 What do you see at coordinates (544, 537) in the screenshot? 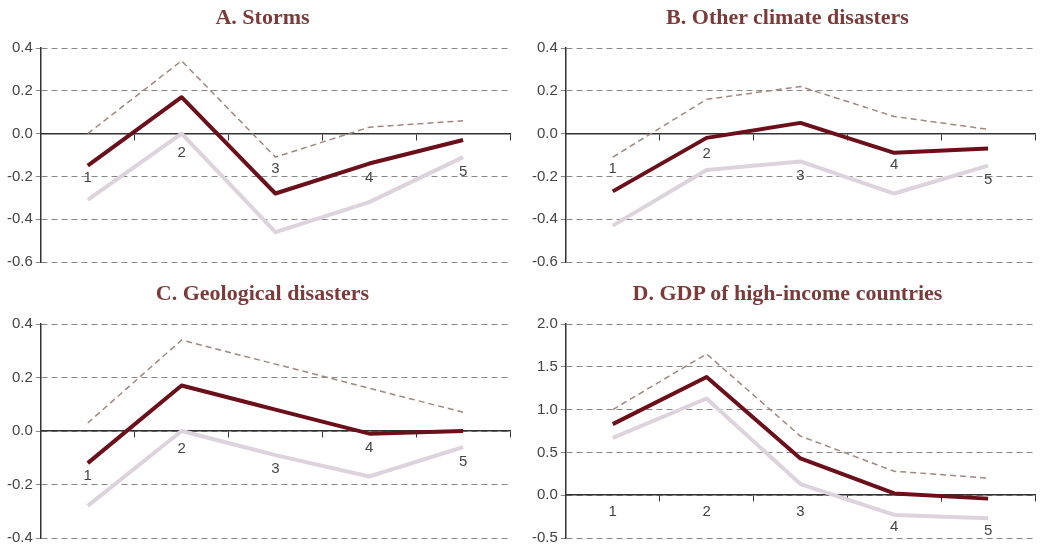
I see `y-tick-label: -0.5` at bounding box center [544, 537].